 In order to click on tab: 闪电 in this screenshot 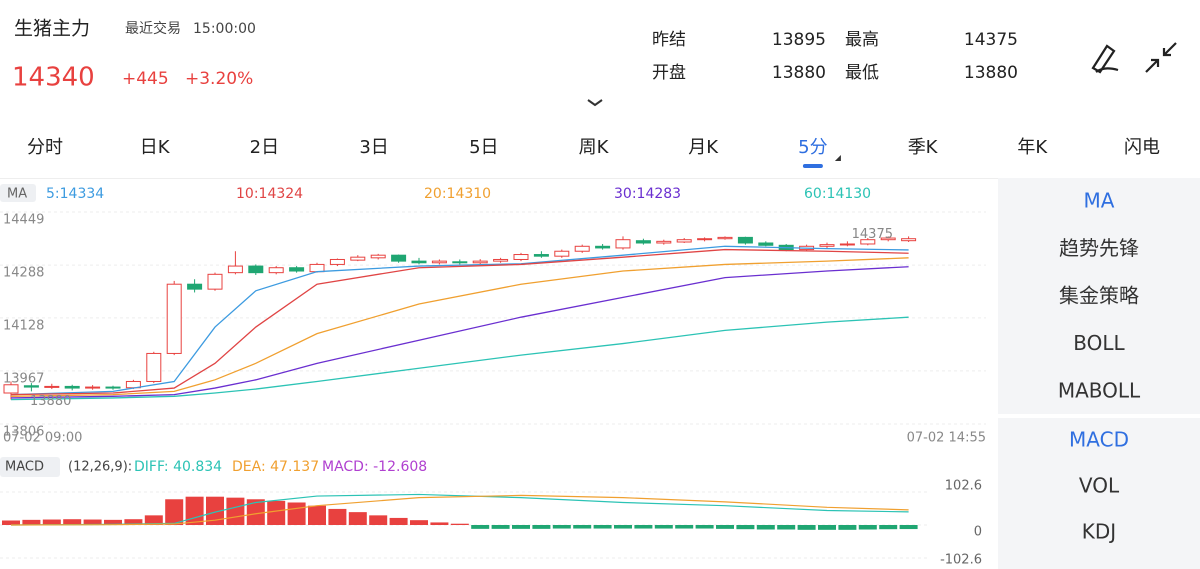, I will do `click(1142, 147)`.